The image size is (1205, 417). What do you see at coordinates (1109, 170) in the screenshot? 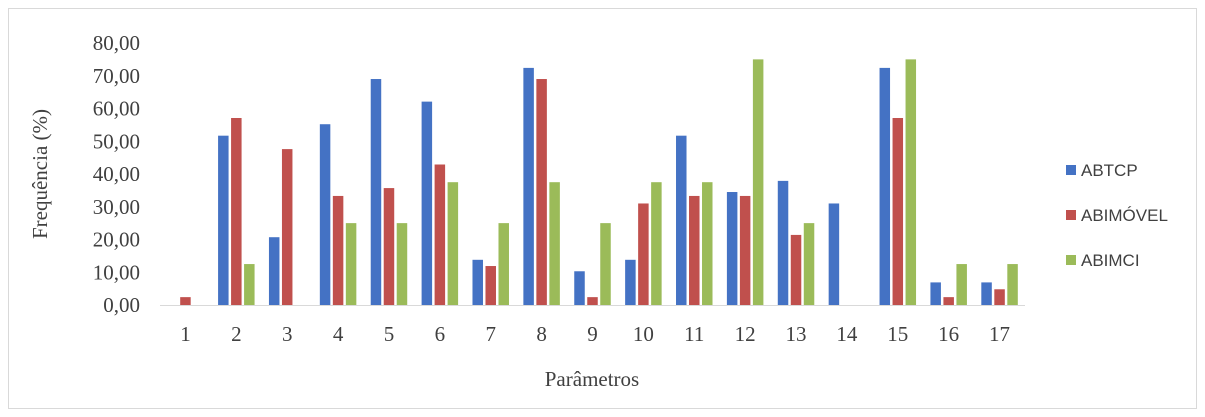
I see `legend-label: ABTCP` at bounding box center [1109, 170].